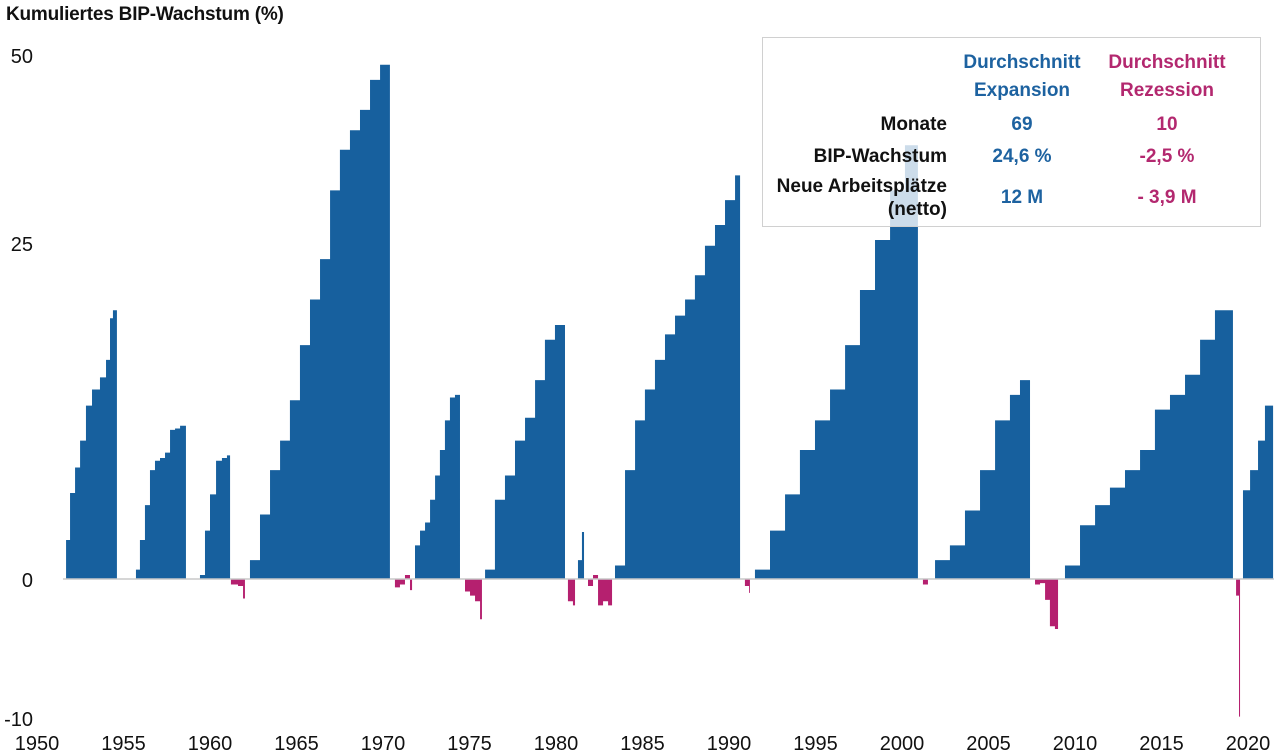  What do you see at coordinates (1167, 156) in the screenshot?
I see `gdp-recession: -2,5 %` at bounding box center [1167, 156].